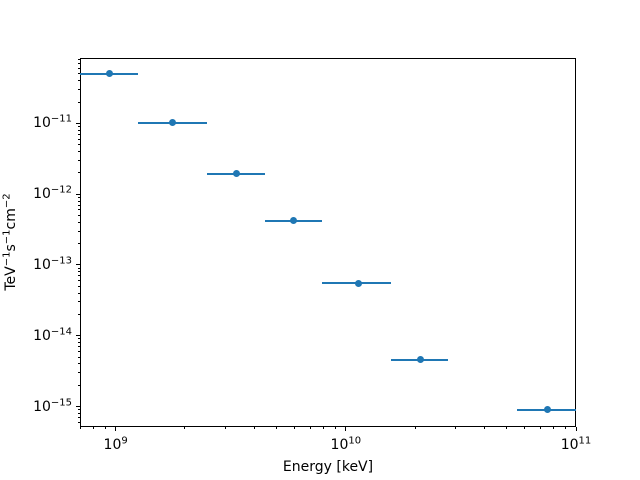  I want to click on y-tick-label: 10−14, so click(52, 335).